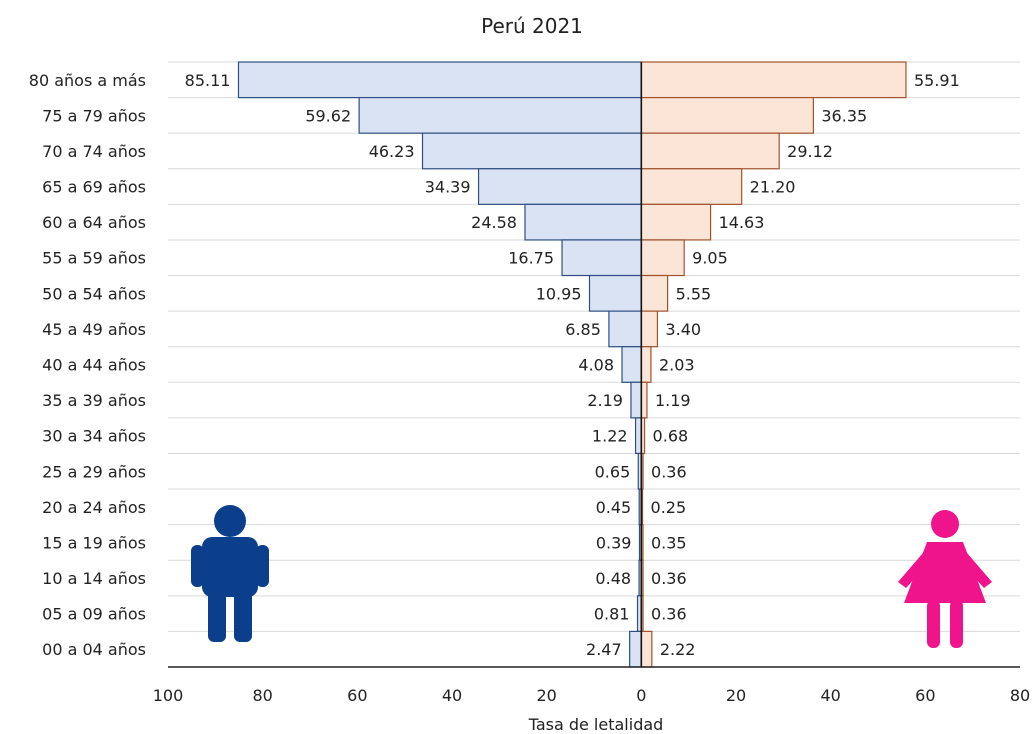 This screenshot has height=734, width=1035. What do you see at coordinates (94, 436) in the screenshot?
I see `category-label: 30 a 34 años` at bounding box center [94, 436].